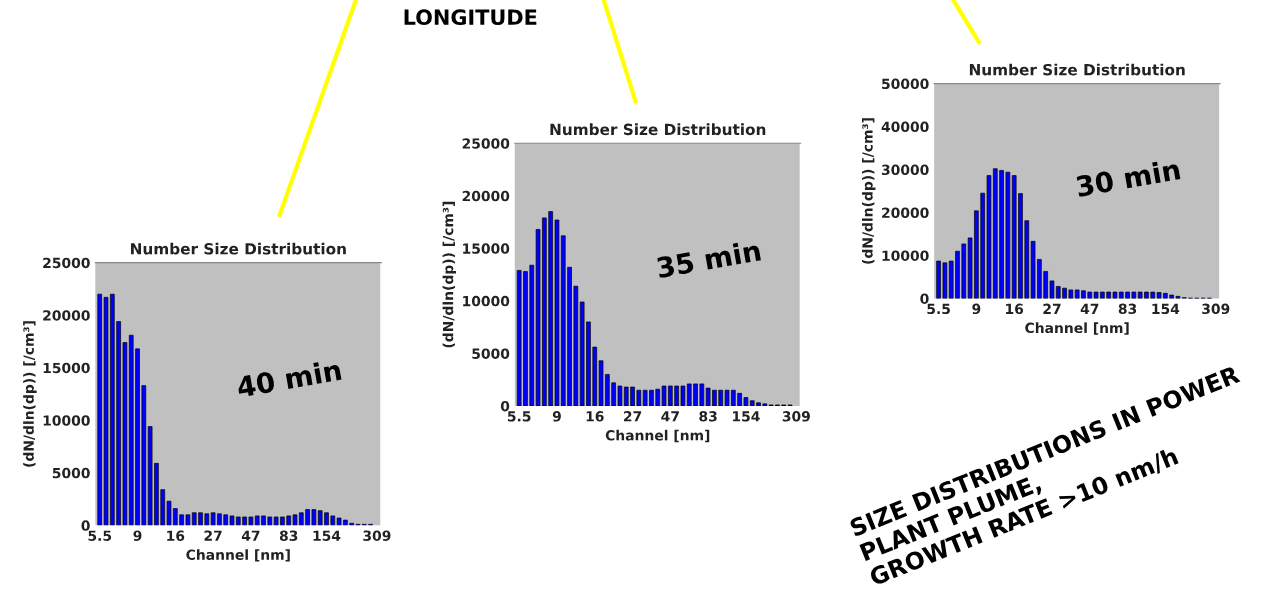 This screenshot has height=597, width=1271. What do you see at coordinates (289, 378) in the screenshot?
I see `annotation: 40 min` at bounding box center [289, 378].